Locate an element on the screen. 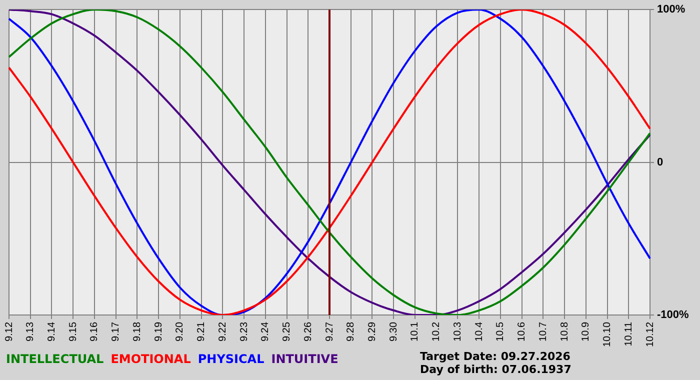 This screenshot has width=700, height=380. x-tick-label: 10.11 is located at coordinates (628, 334).